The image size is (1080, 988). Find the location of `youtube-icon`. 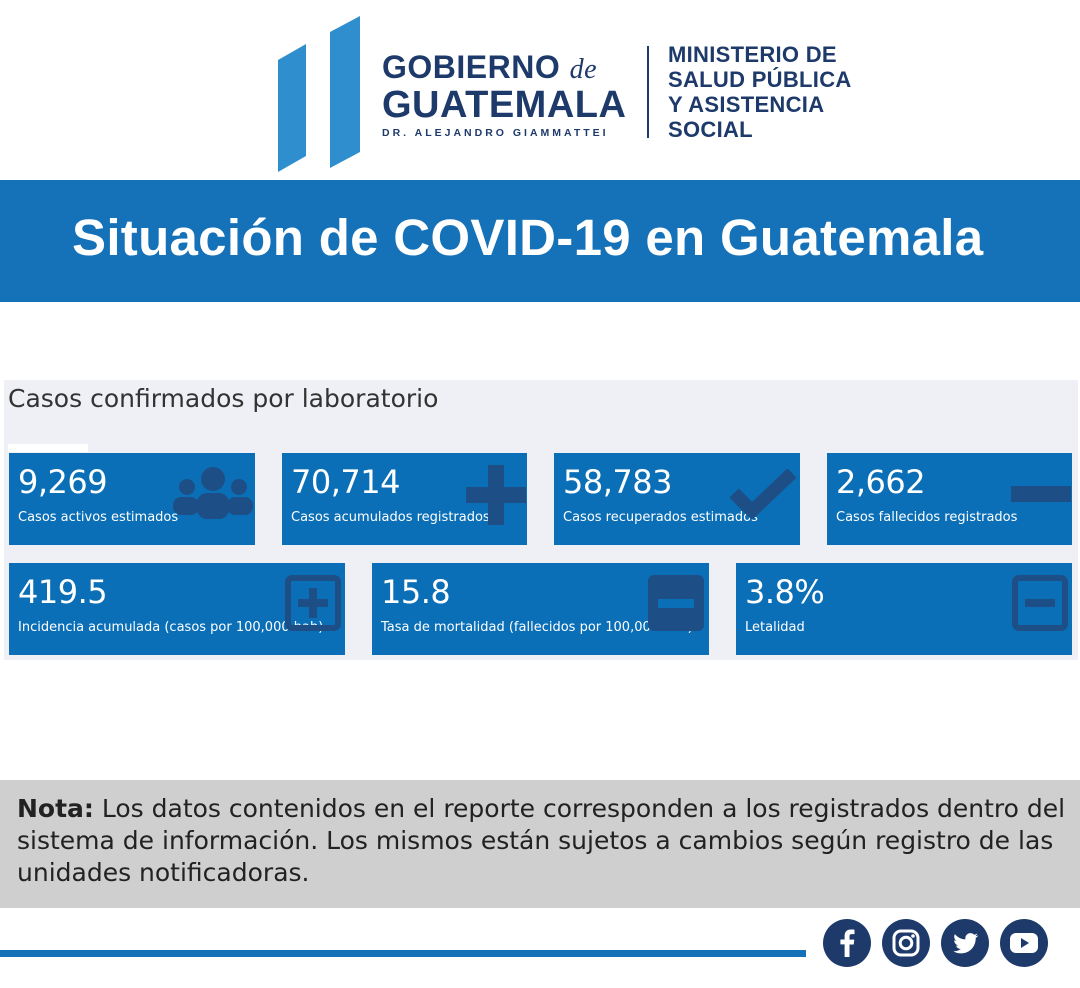

youtube-icon is located at coordinates (1024, 943).